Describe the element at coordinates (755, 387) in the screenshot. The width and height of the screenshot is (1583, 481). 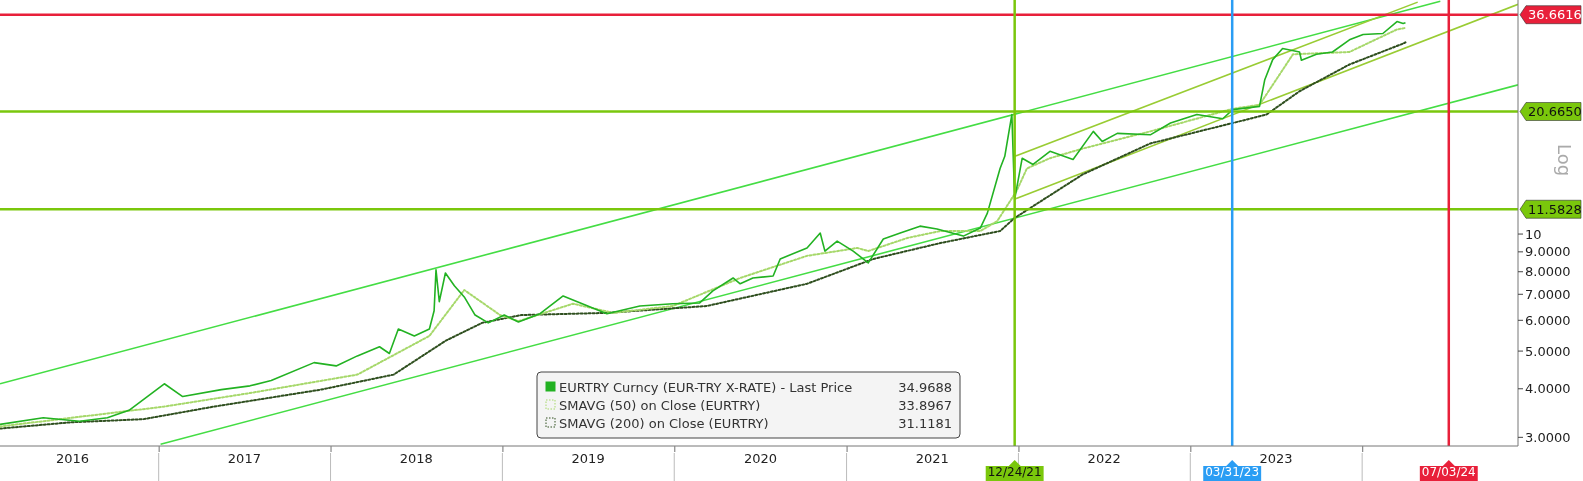
I see `text: EURTRY Curncy (EUR-TRY X-RATE) - Last Price 34.9688` at that location.